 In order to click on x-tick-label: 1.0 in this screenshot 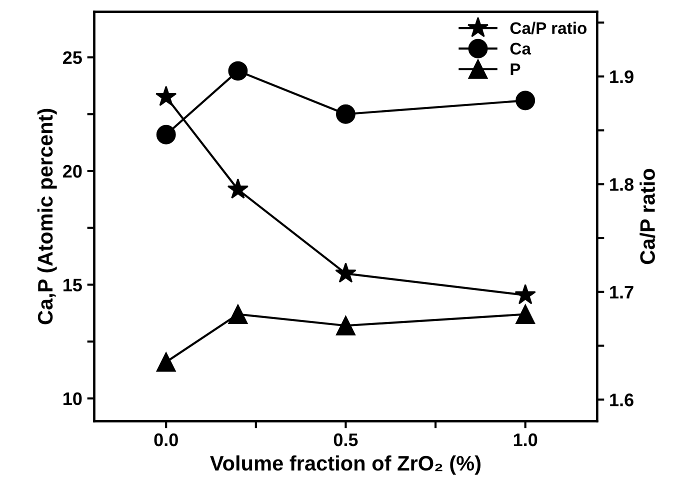, I will do `click(526, 439)`.